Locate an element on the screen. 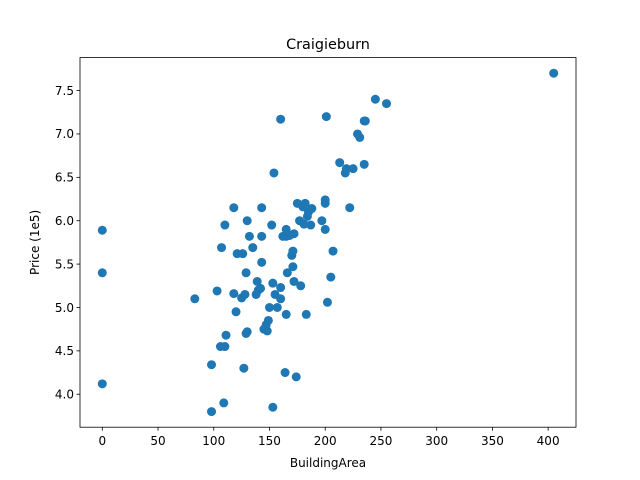  y-tick-label: 4.0 is located at coordinates (64, 395).